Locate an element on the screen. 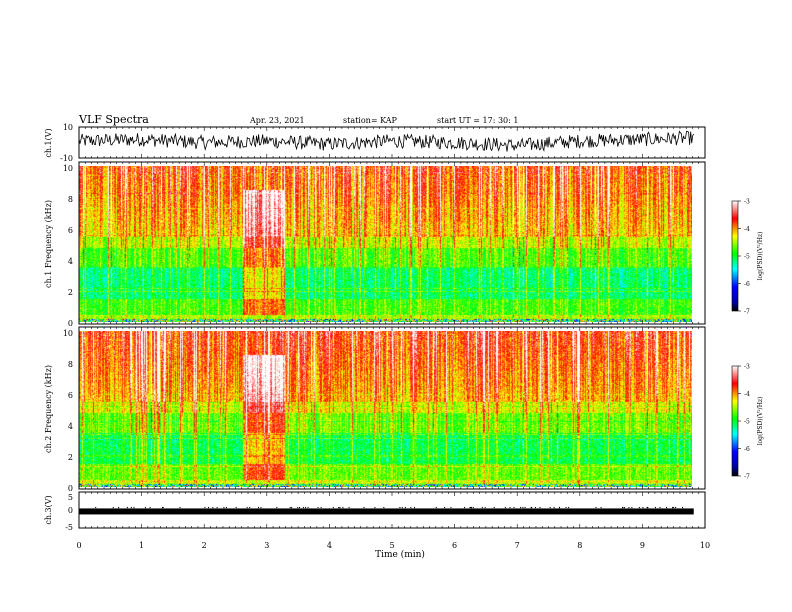  ch2-freq-tick-6: 6 is located at coordinates (70, 395).